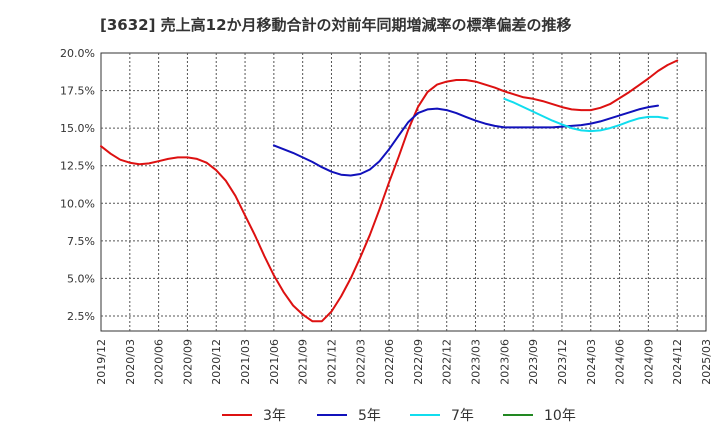 This screenshot has width=720, height=440. I want to click on x-tick-label: 2019/12, so click(101, 362).